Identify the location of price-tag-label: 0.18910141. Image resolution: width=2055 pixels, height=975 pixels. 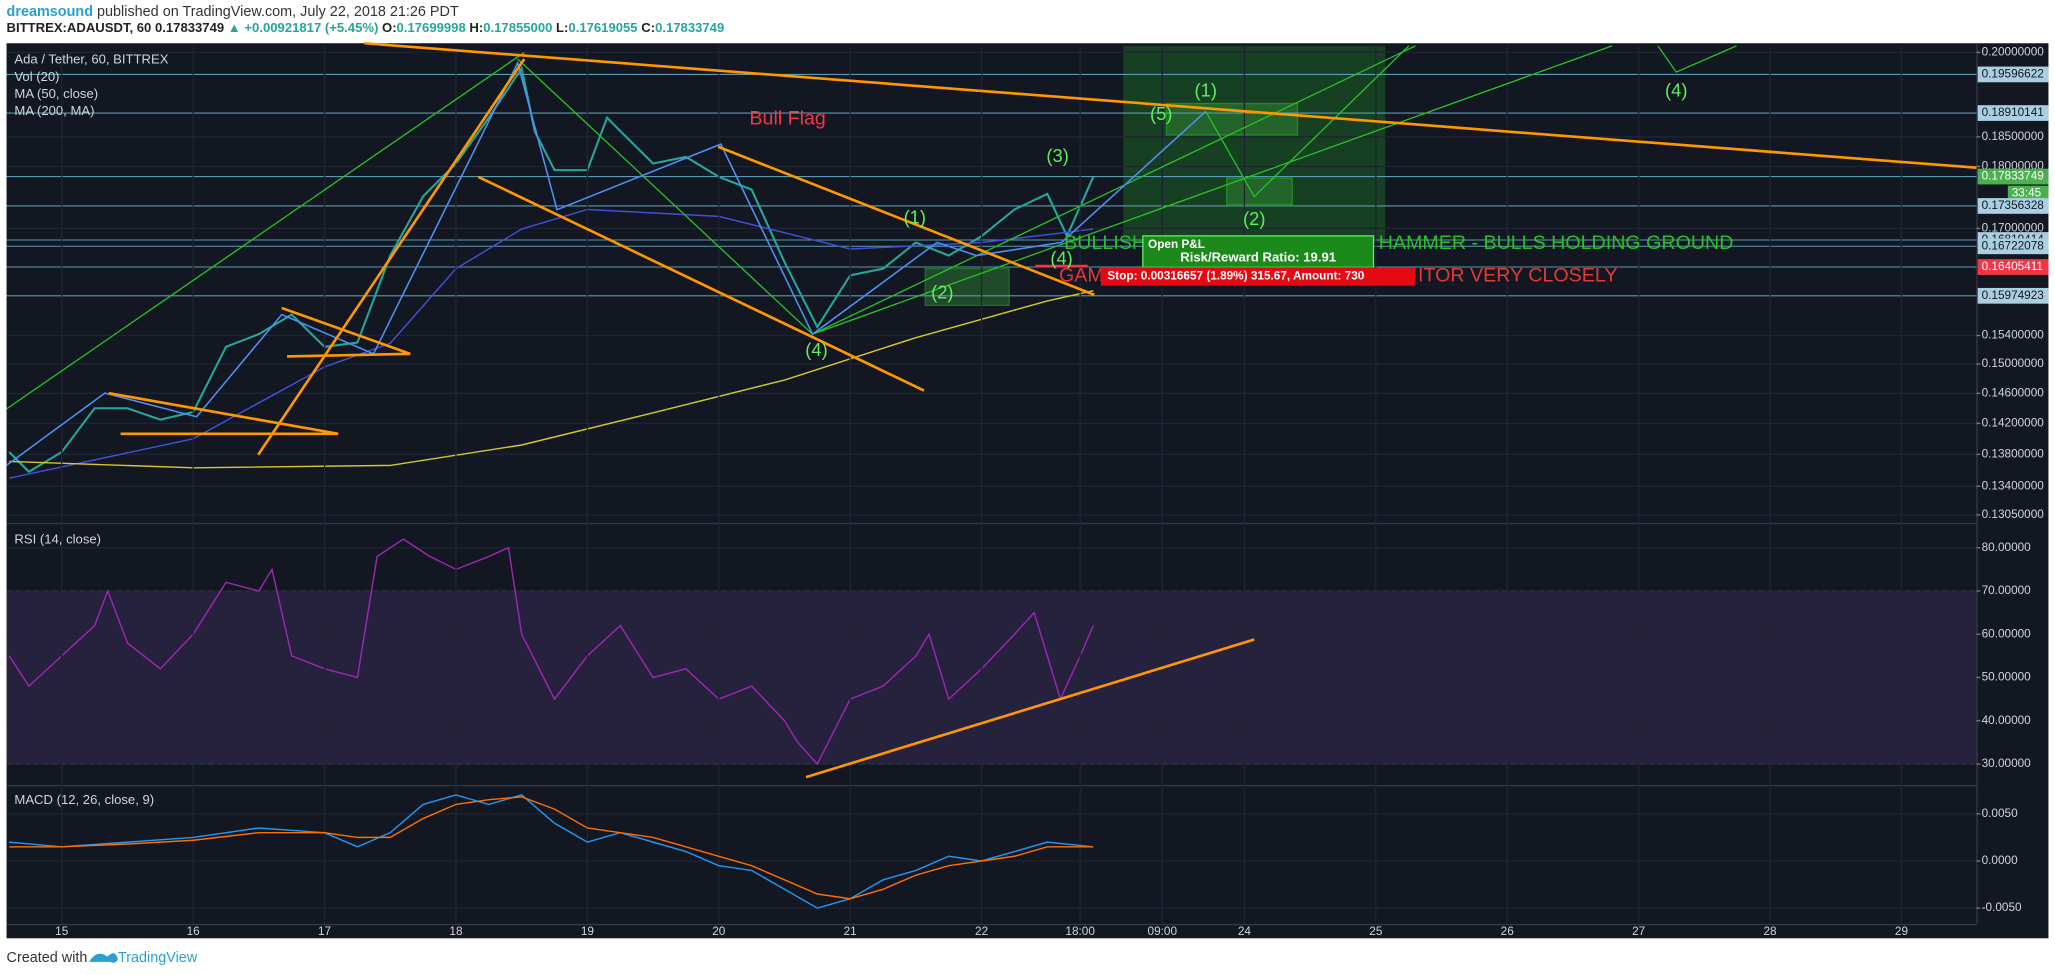
(2013, 112).